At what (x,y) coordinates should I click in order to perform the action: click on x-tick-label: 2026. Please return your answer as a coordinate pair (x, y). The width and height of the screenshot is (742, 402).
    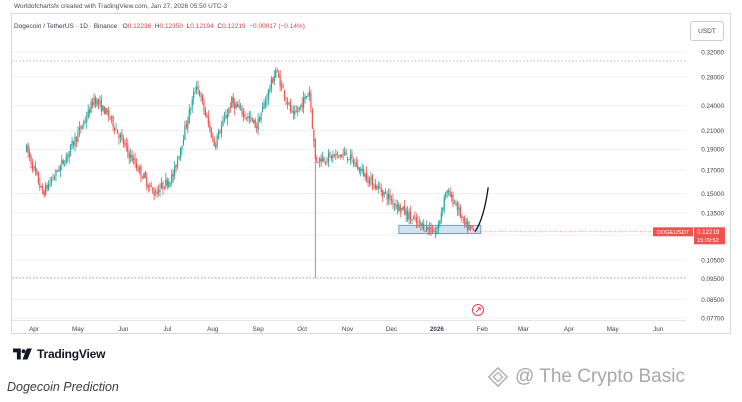
    Looking at the image, I should click on (437, 329).